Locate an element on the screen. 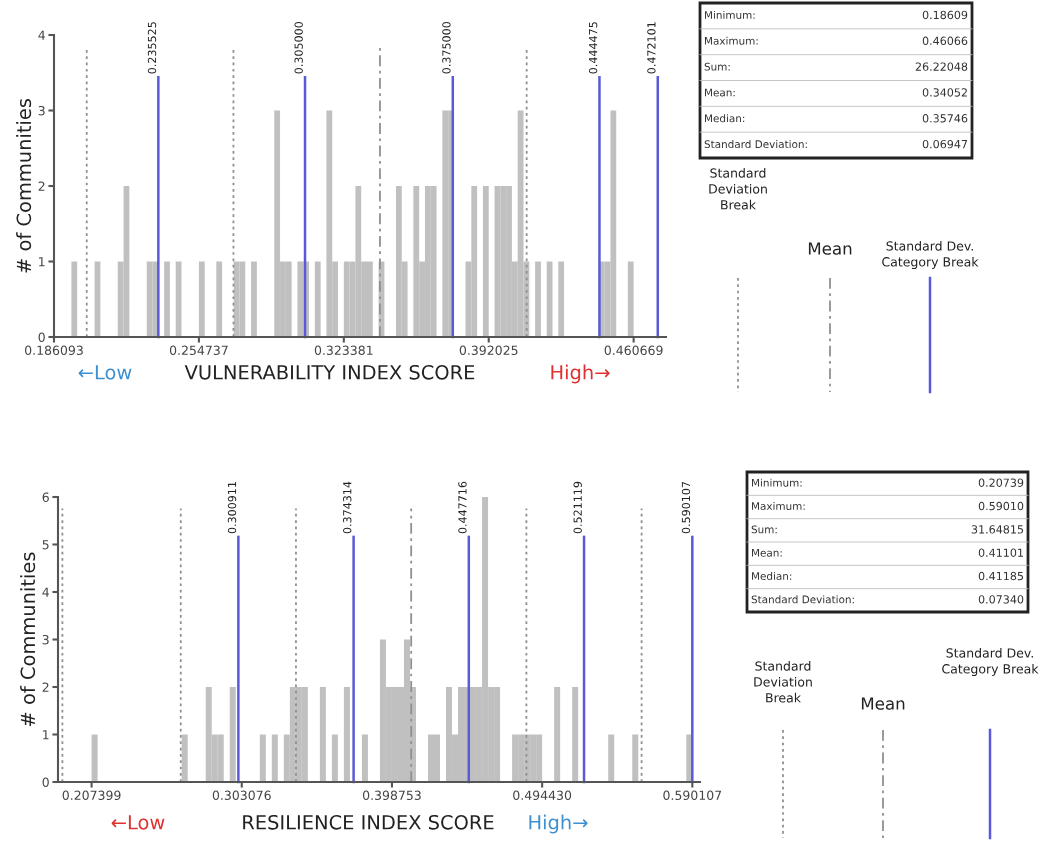 Image resolution: width=1054 pixels, height=857 pixels. x-tick-label: 0.590107 is located at coordinates (692, 795).